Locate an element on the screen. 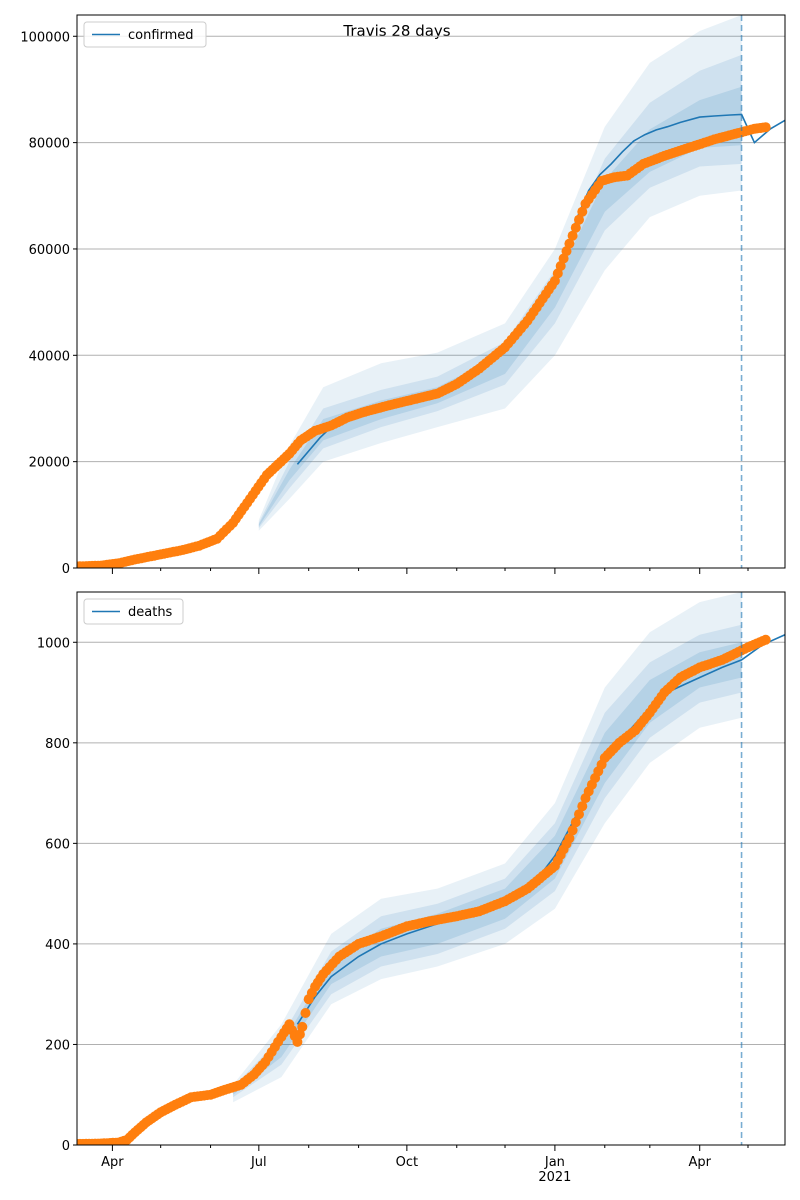 The height and width of the screenshot is (1200, 800). y-tick-label: 200 is located at coordinates (57, 1045).